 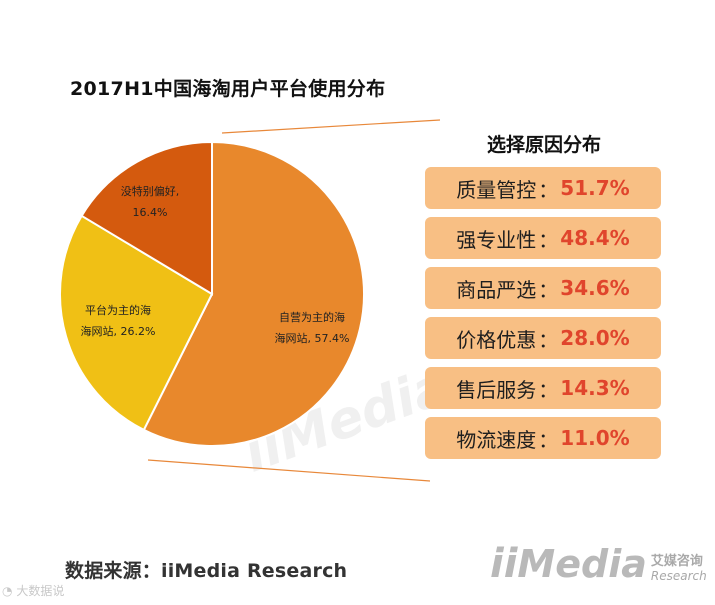 I want to click on slice-label: 自营为主的海, so click(x=312, y=317).